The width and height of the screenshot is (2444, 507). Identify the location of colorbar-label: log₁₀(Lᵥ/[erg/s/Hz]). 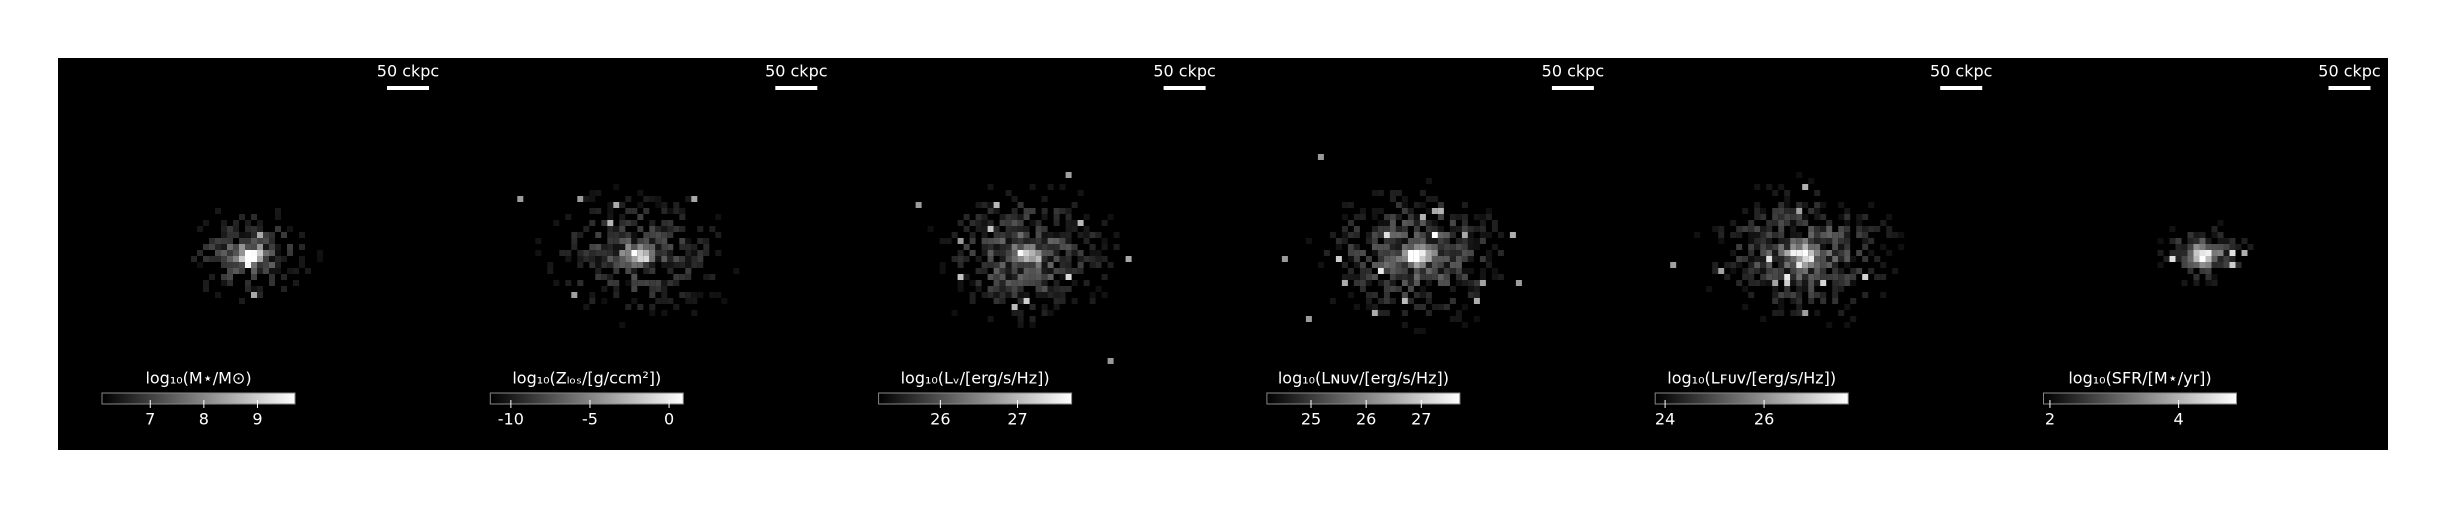
(975, 378).